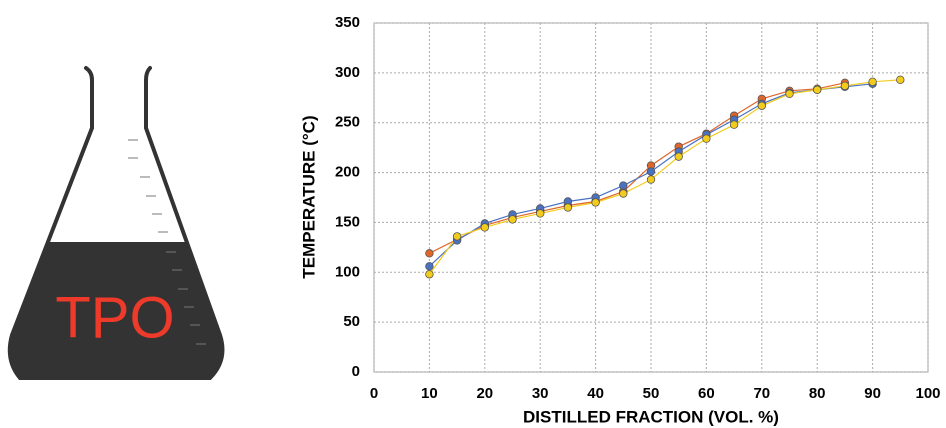 This screenshot has height=428, width=946. What do you see at coordinates (651, 416) in the screenshot?
I see `x-axis-title: DISTILLED FRACTION (VOL. %)` at bounding box center [651, 416].